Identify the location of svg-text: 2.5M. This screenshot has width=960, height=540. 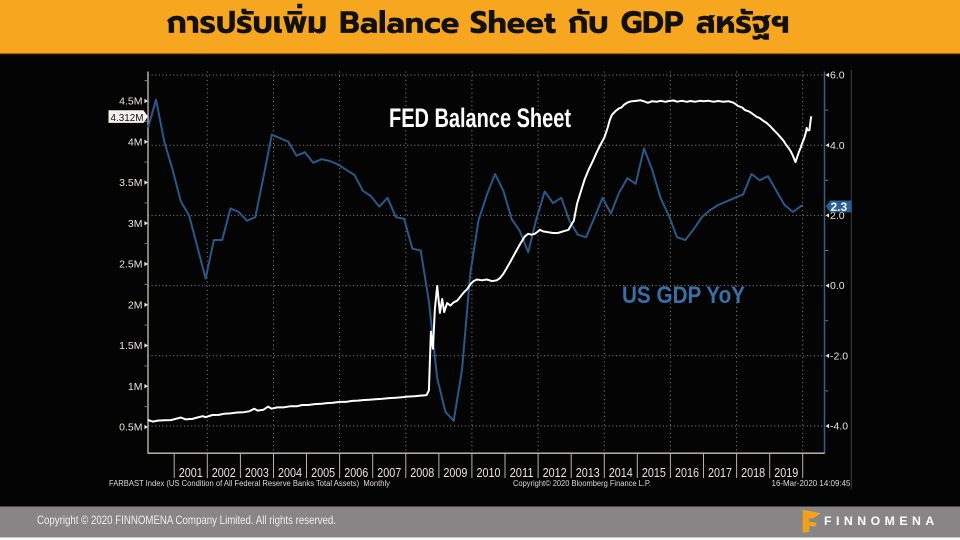
(130, 265).